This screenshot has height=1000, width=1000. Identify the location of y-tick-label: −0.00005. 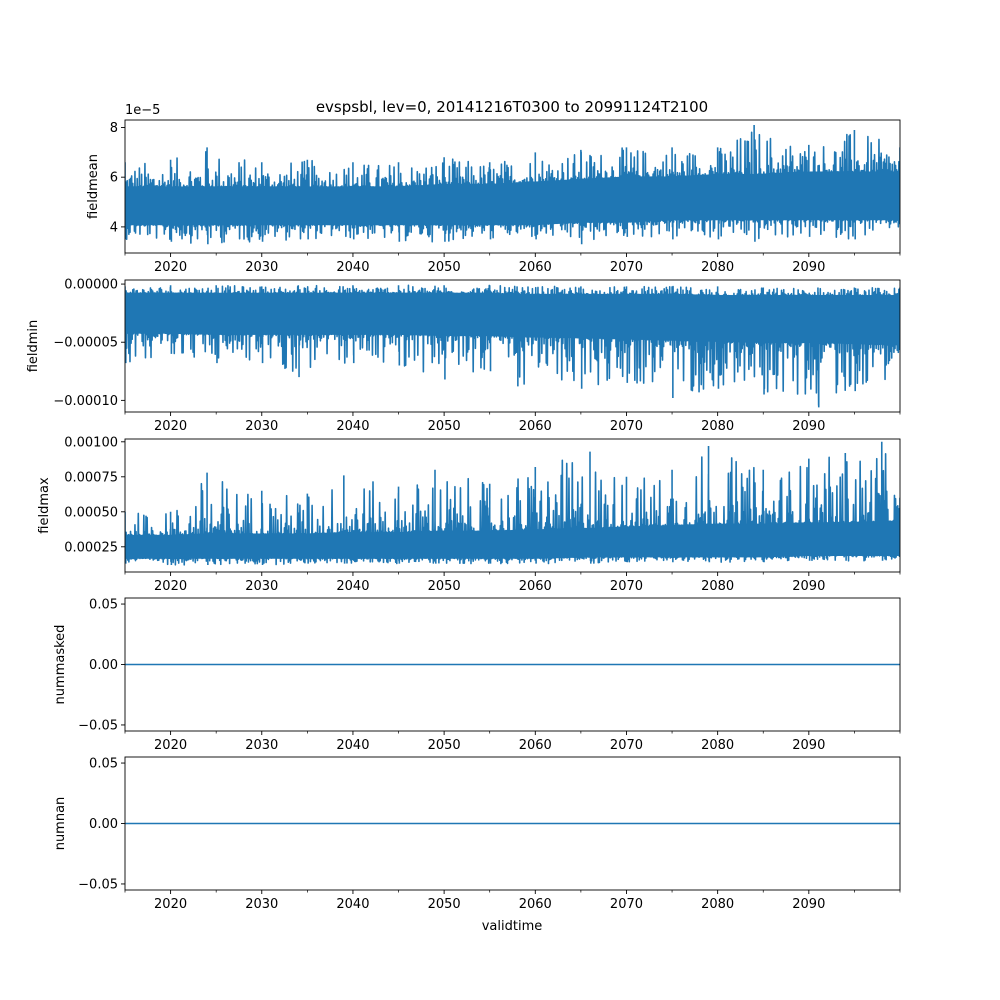
(85, 343).